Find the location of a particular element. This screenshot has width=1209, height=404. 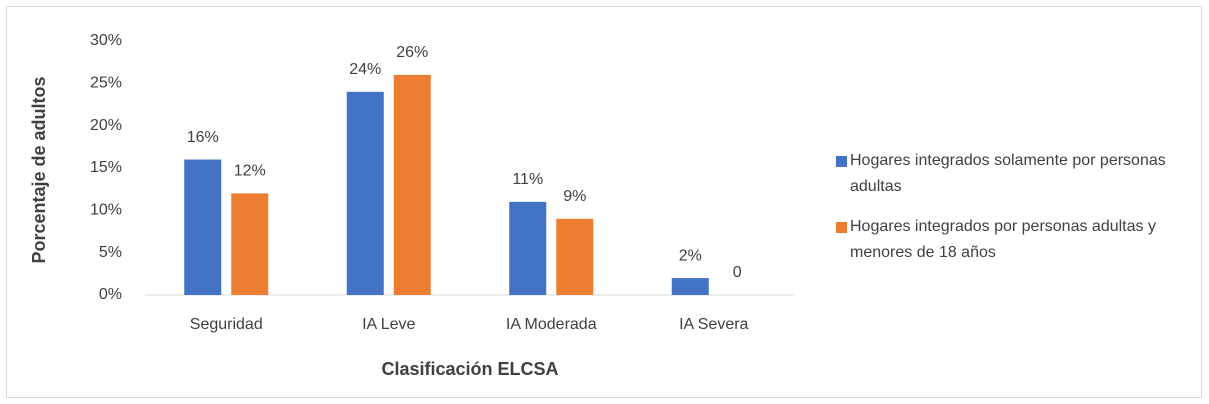

x-tick-label: Seguridad is located at coordinates (226, 324).